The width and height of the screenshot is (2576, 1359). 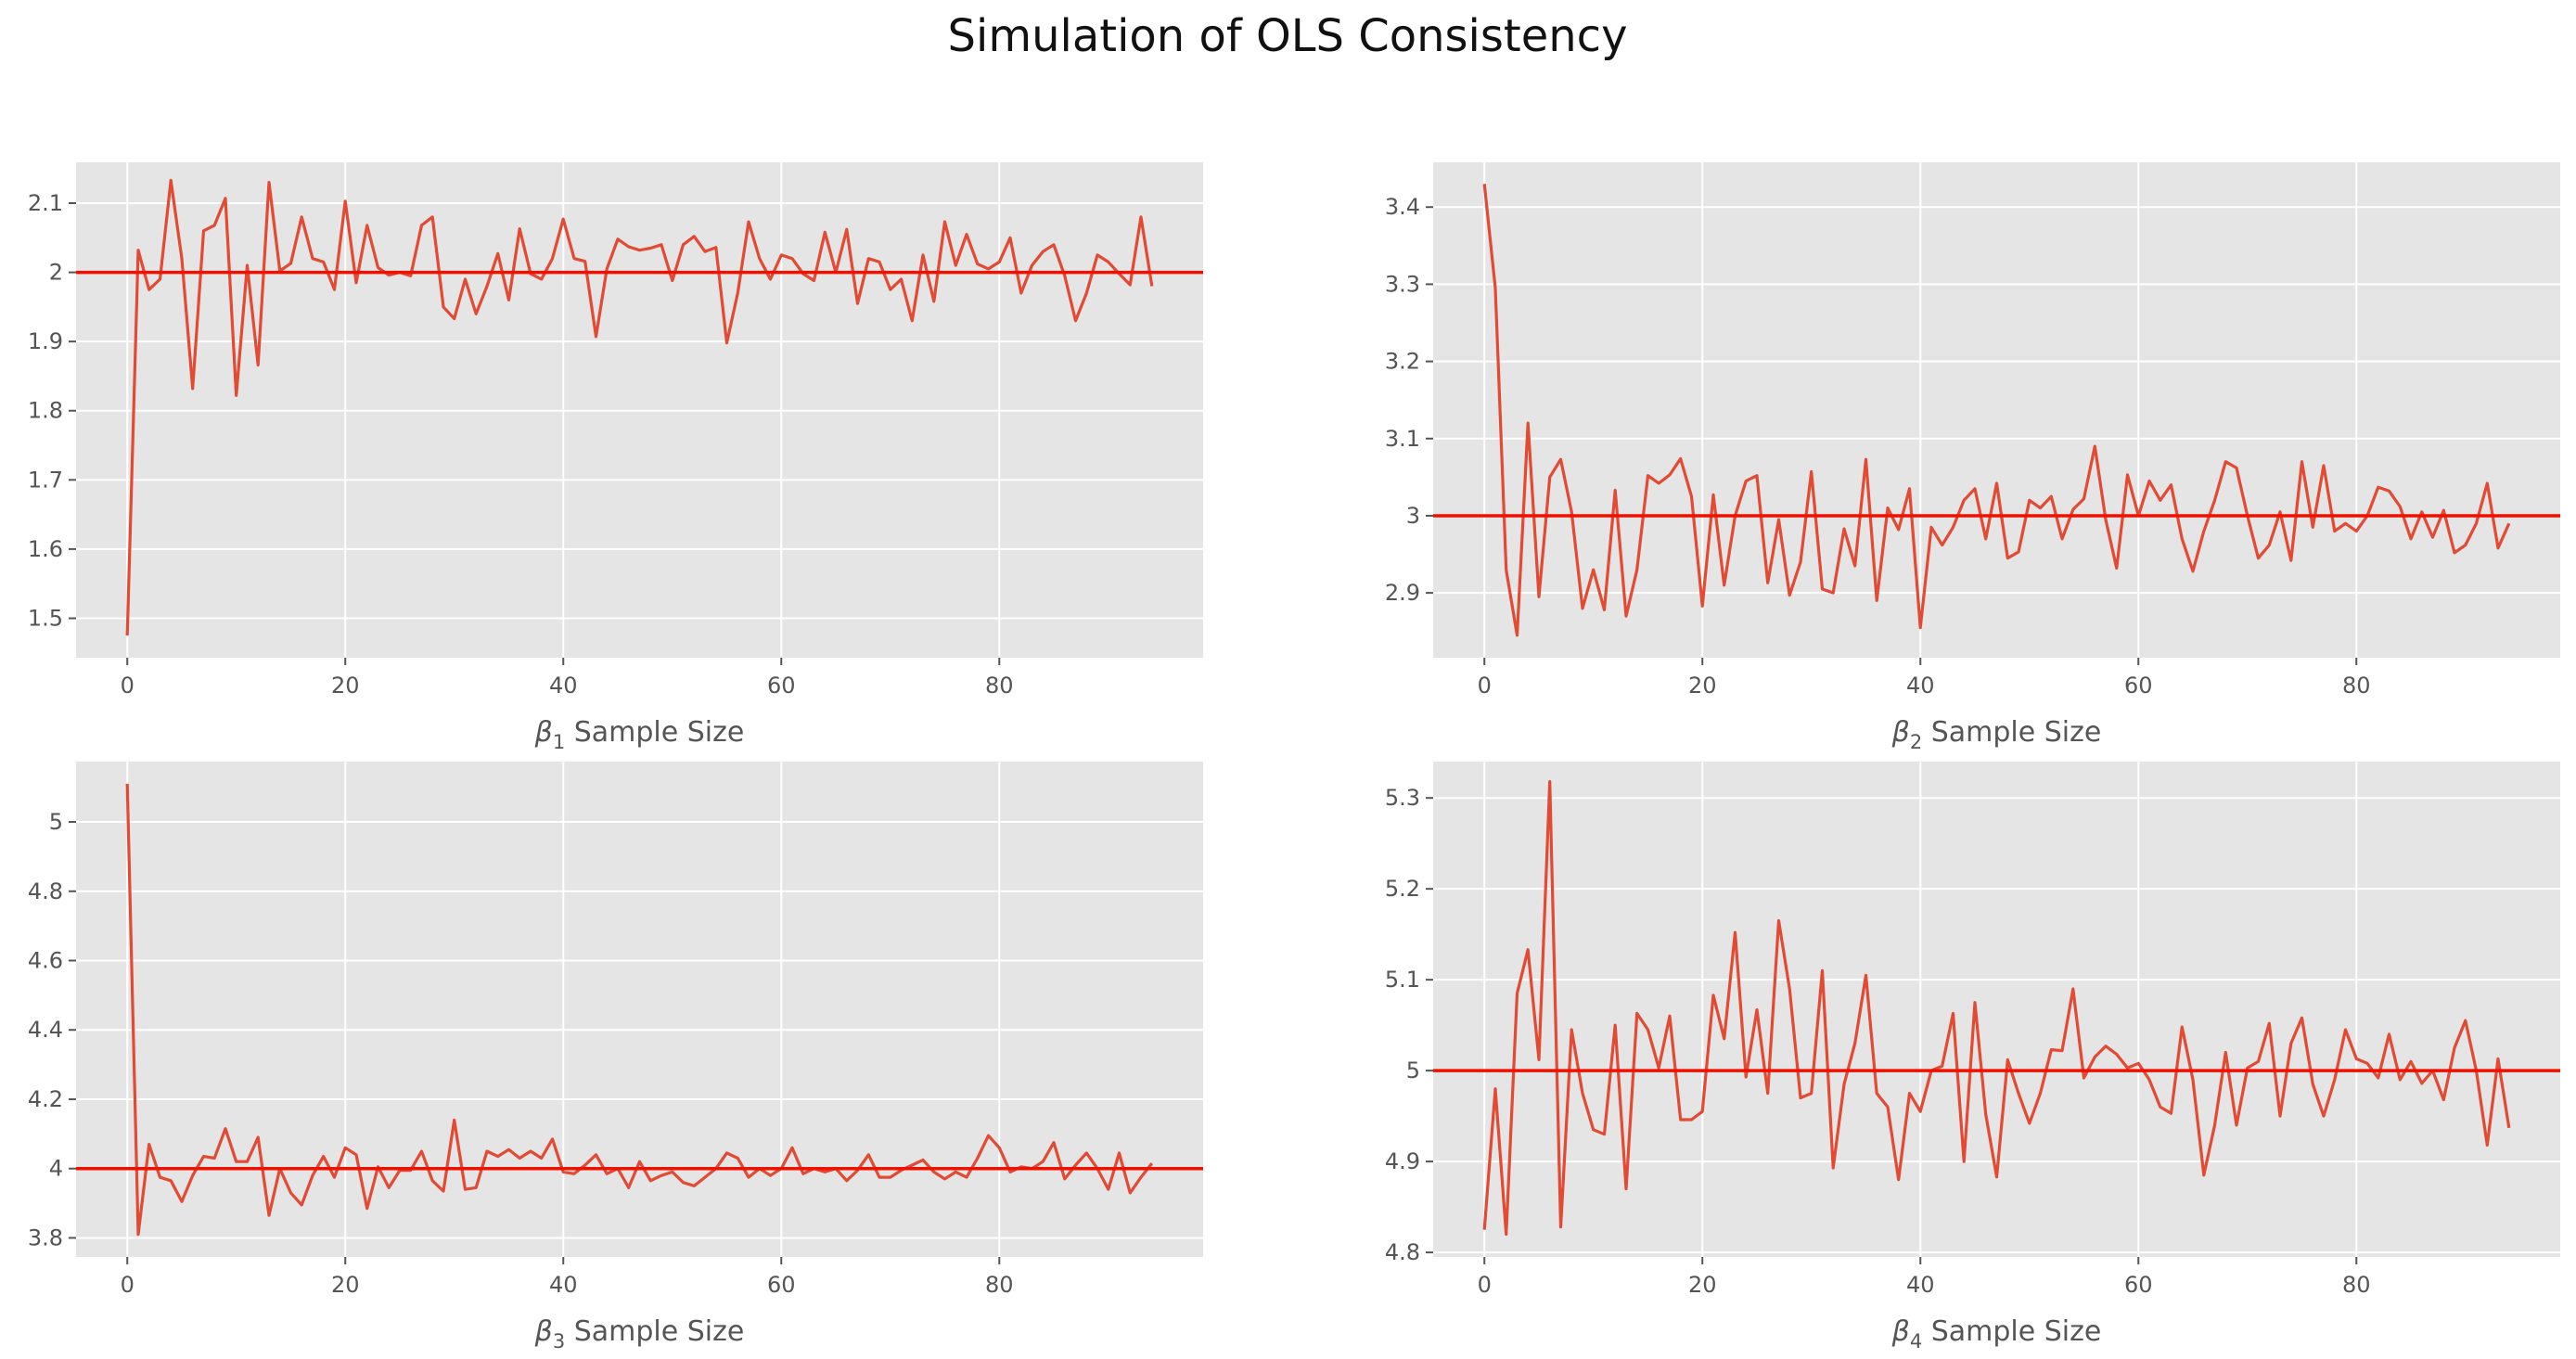 What do you see at coordinates (639, 407) in the screenshot?
I see `series-line-beta1` at bounding box center [639, 407].